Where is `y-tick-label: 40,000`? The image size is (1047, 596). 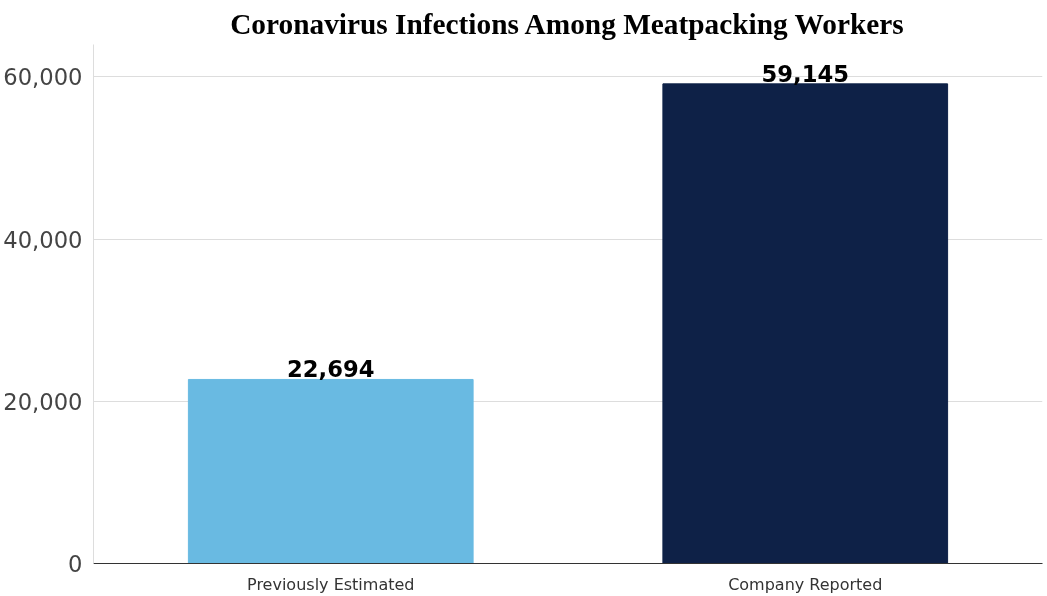
y-tick-label: 40,000 is located at coordinates (43, 239).